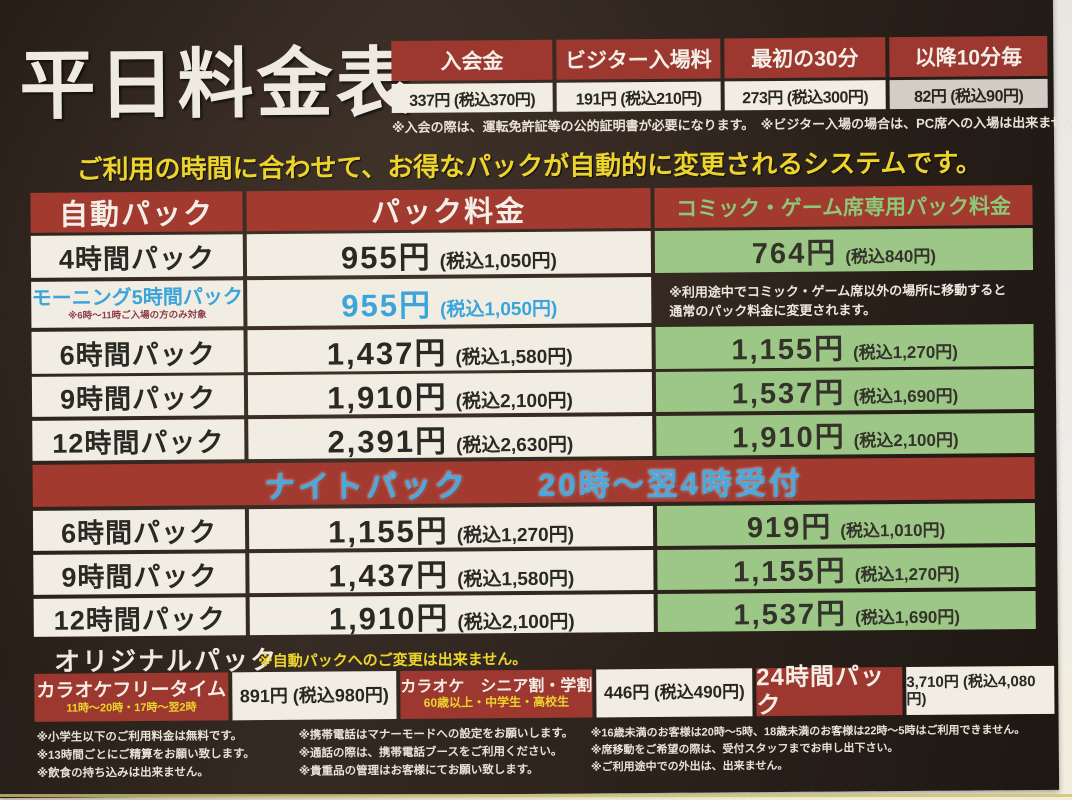 This screenshot has height=800, width=1072. Describe the element at coordinates (674, 693) in the screenshot. I see `karaoke-senior-price: 446円 (税込490円)` at that location.